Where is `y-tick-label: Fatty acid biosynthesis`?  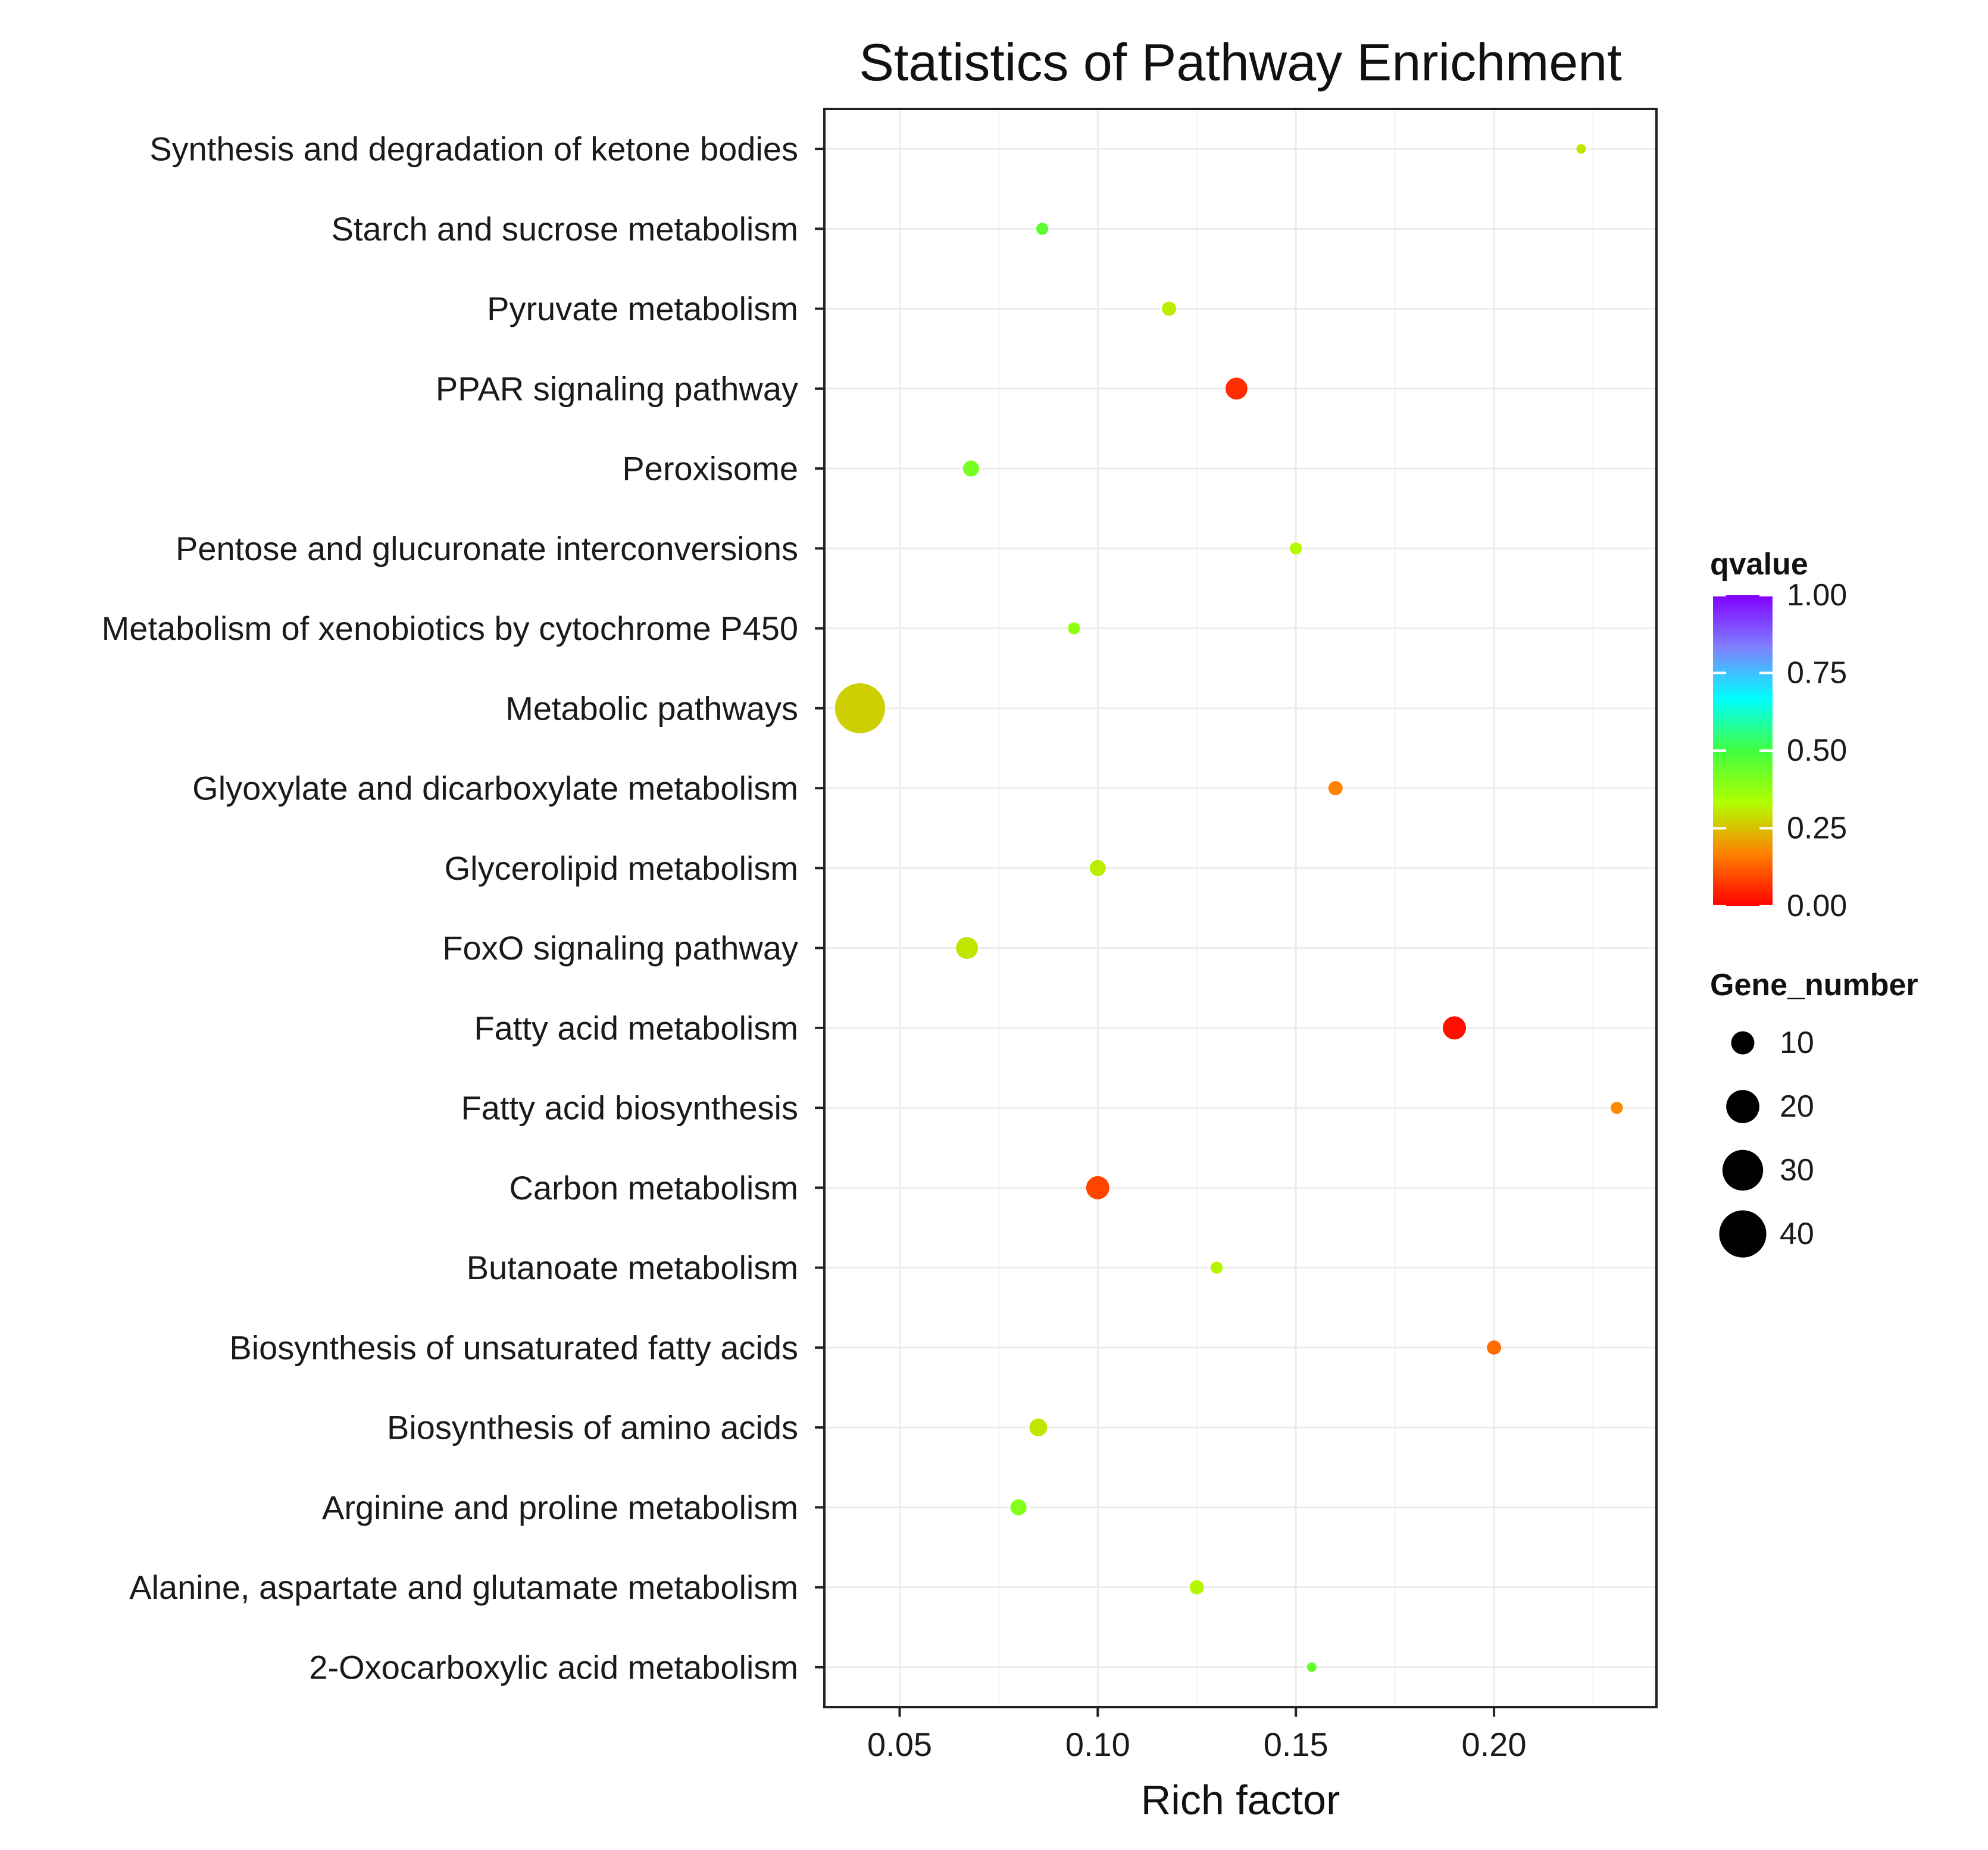 y-tick-label: Fatty acid biosynthesis is located at coordinates (629, 1108).